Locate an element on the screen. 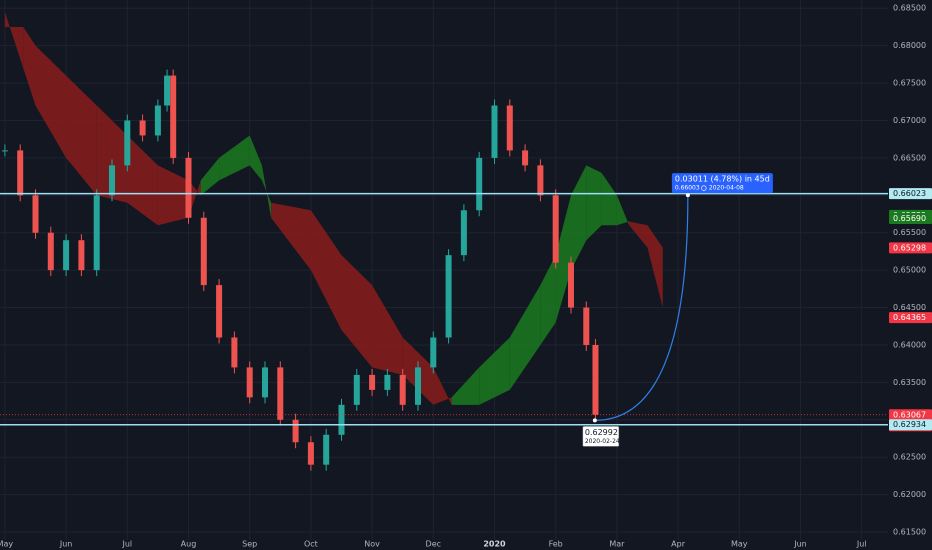 The image size is (932, 550). price-tag-label: 0.65690 is located at coordinates (909, 218).